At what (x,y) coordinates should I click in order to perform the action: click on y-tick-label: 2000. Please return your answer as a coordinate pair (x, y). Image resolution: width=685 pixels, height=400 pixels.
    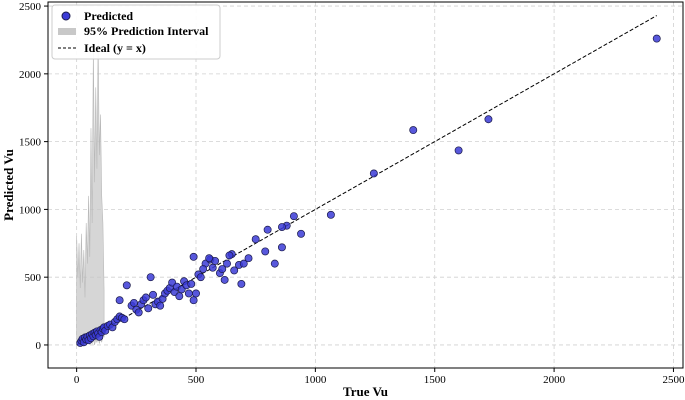
    Looking at the image, I should click on (30, 75).